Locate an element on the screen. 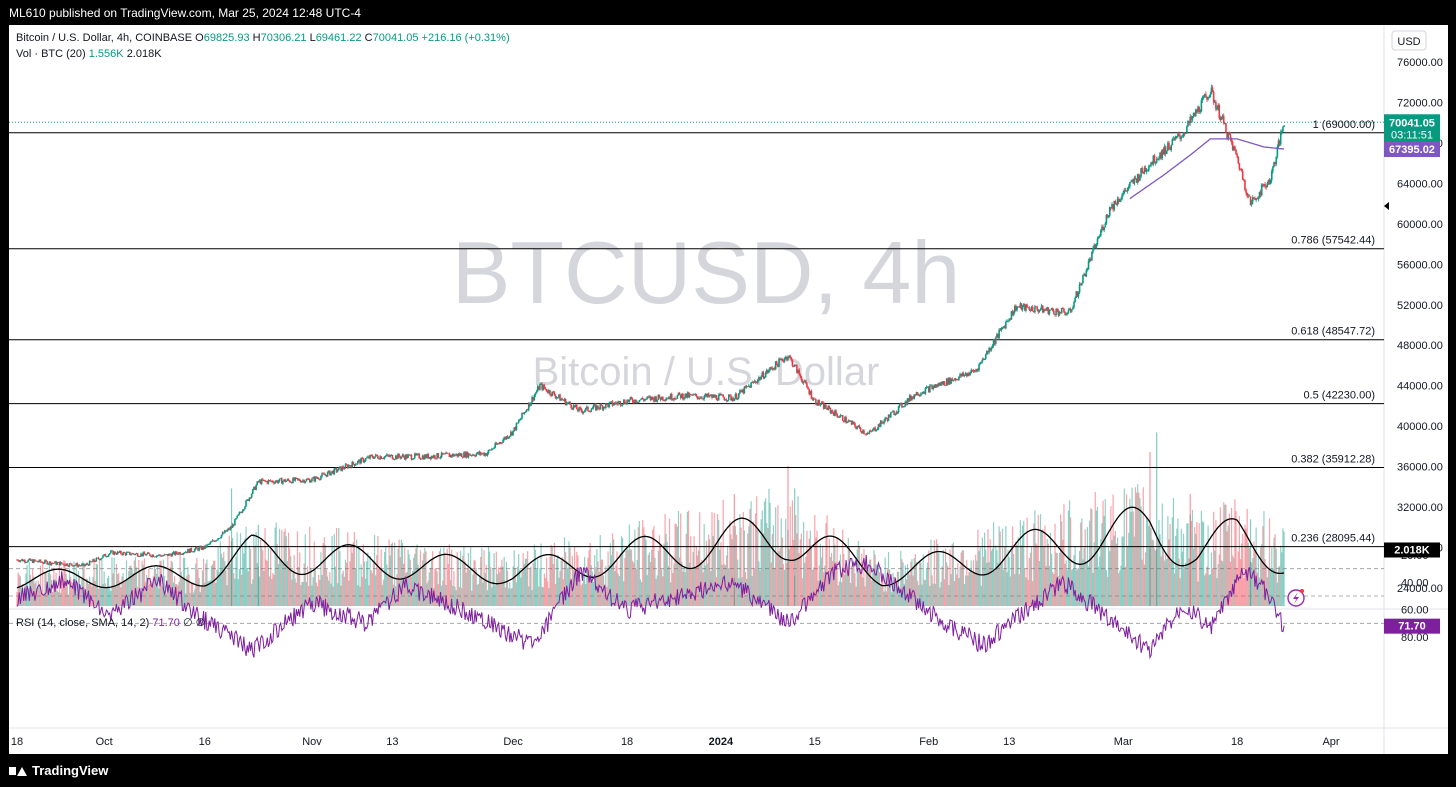 This screenshot has height=787, width=1456. volume-legend: Vol · BTC (20) 1.556K 2.018K is located at coordinates (89, 54).